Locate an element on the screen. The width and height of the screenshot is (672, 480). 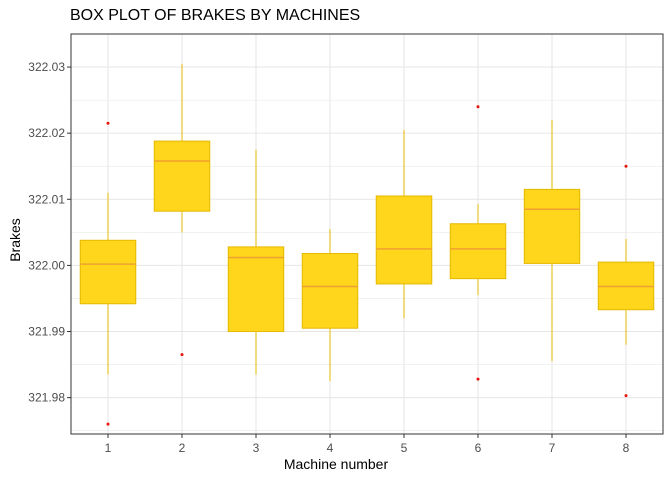
y-tick-label: 322.03 is located at coordinates (46, 67).